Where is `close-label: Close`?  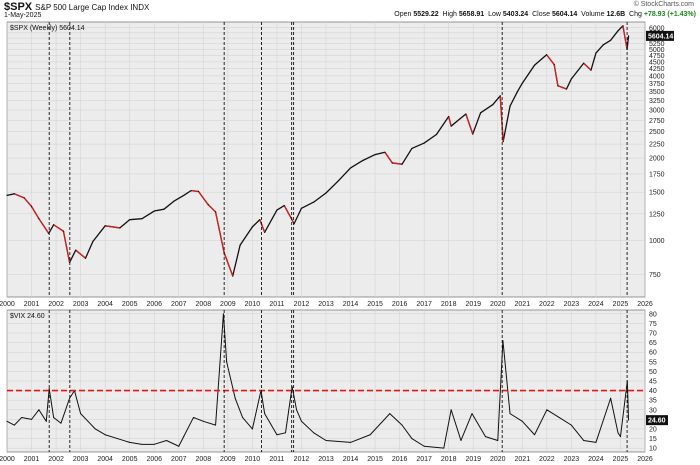 close-label: Close is located at coordinates (541, 14).